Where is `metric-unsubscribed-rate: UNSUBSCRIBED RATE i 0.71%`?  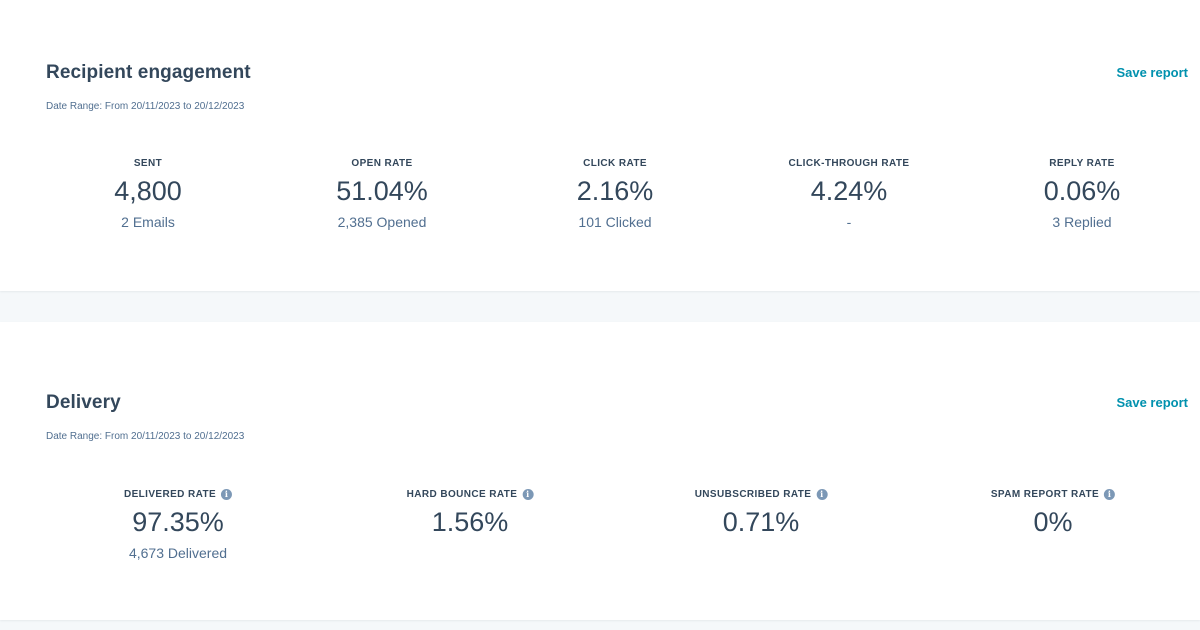 metric-unsubscribed-rate: UNSUBSCRIBED RATE i 0.71% is located at coordinates (761, 513).